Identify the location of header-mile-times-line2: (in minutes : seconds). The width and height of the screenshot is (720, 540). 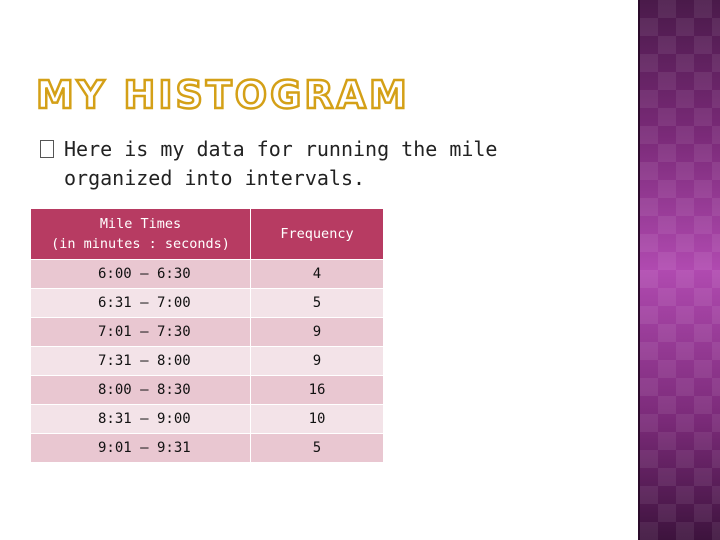
(140, 244).